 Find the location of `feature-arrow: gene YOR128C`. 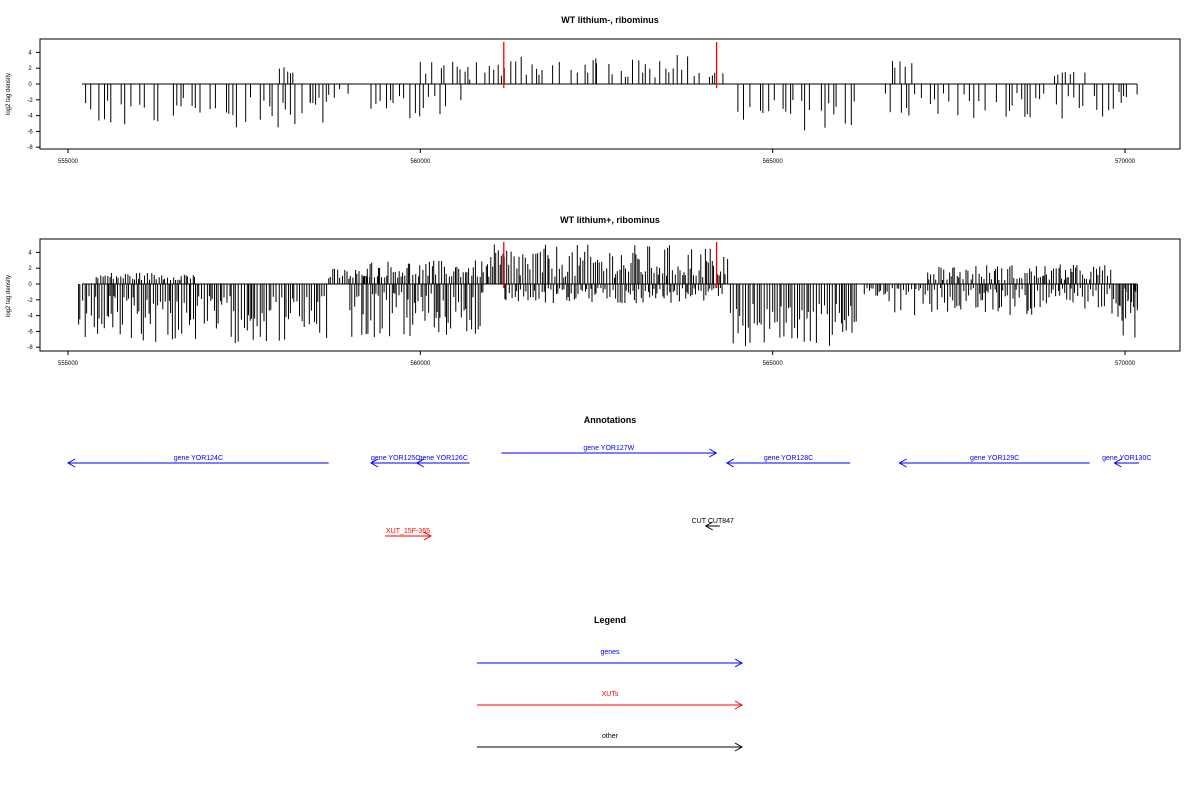

feature-arrow: gene YOR128C is located at coordinates (788, 461).